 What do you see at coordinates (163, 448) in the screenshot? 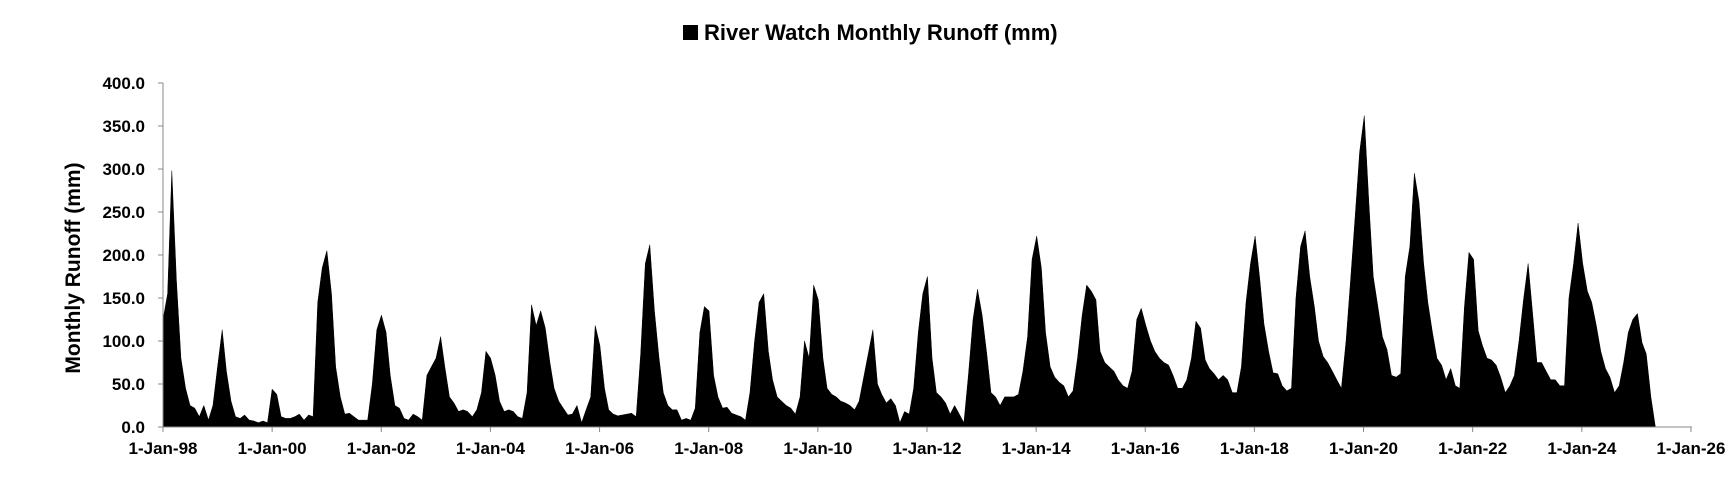
I see `x-tick-label: 1-Jan-98` at bounding box center [163, 448].